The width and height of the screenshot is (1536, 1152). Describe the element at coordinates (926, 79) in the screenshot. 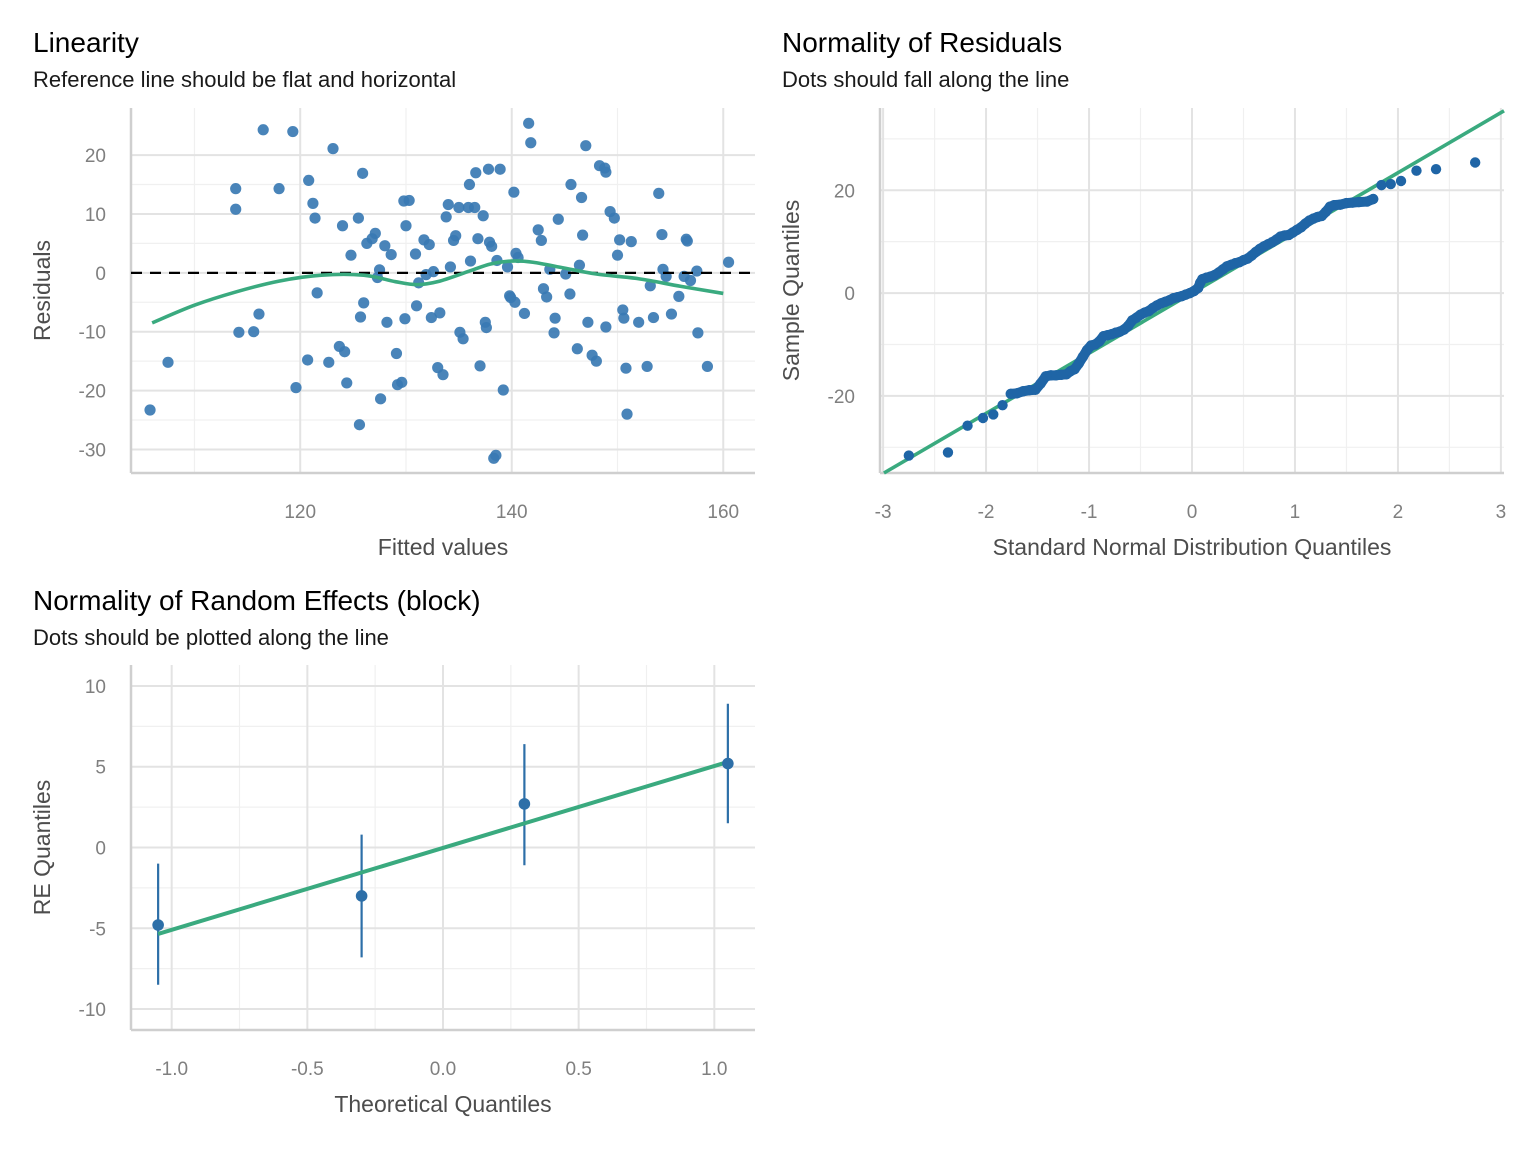

I see `qq-residuals-subtitle: Dots should fall along the line` at that location.